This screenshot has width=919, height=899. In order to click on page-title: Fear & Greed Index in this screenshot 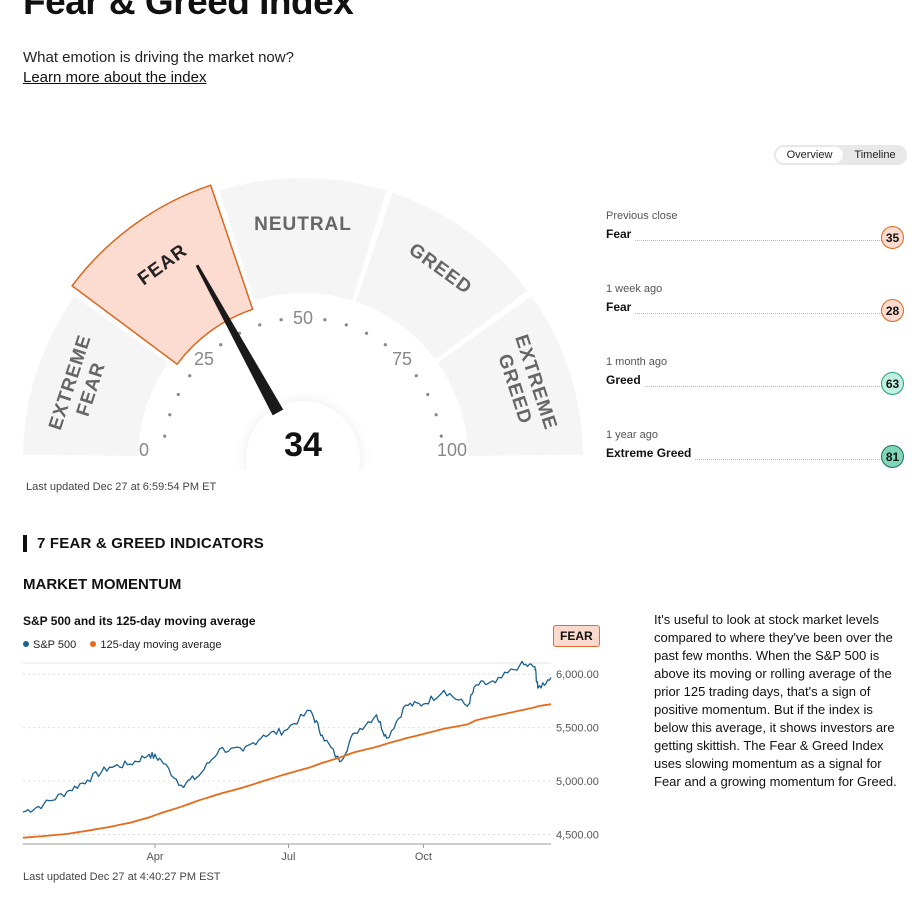, I will do `click(188, 11)`.